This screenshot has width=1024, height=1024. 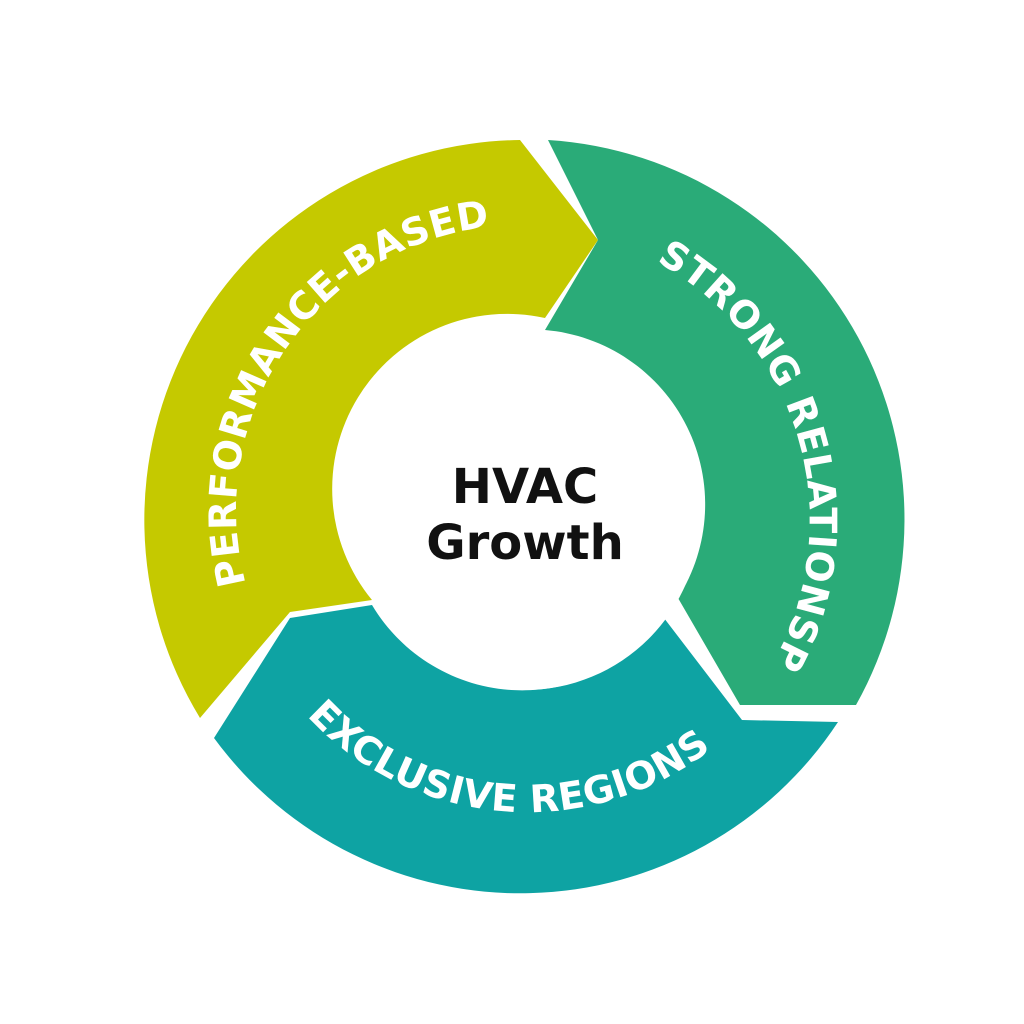 I want to click on center-title-line1: HVAC, so click(x=525, y=487).